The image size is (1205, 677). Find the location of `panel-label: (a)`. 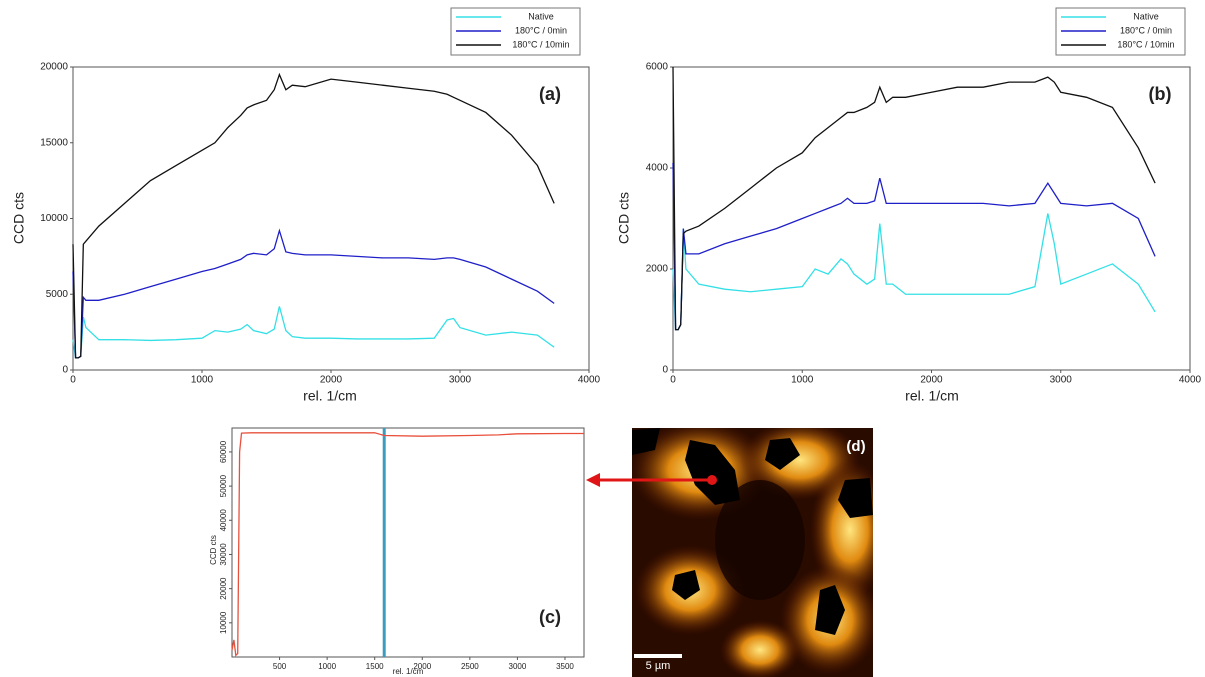

panel-label: (a) is located at coordinates (550, 94).